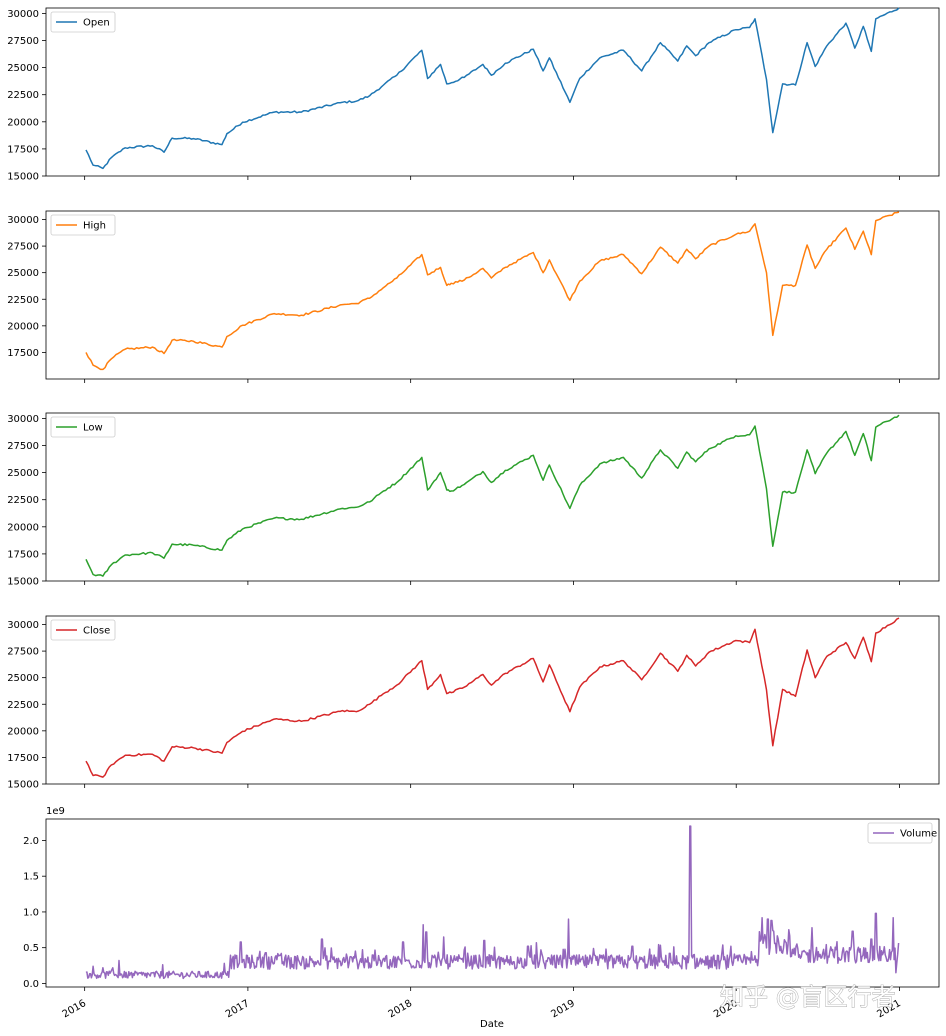  I want to click on series-line-close, so click(492, 697).